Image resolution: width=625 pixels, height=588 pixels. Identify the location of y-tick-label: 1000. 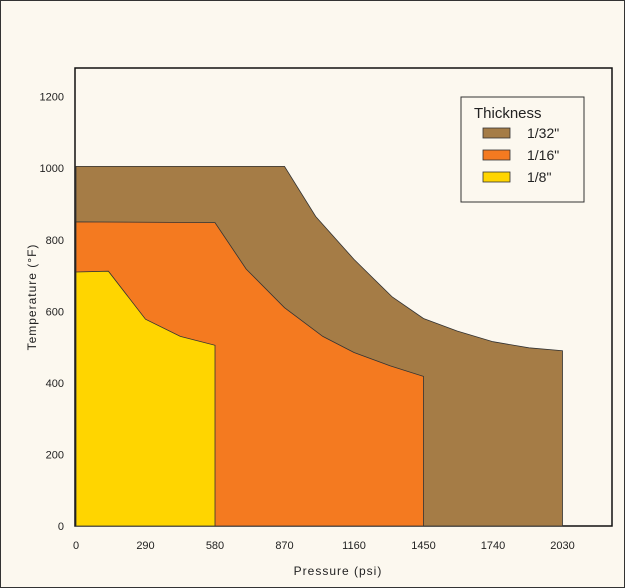
(52, 169).